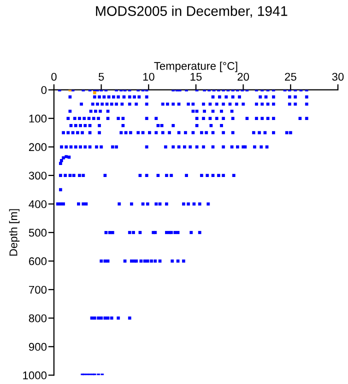  What do you see at coordinates (54, 76) in the screenshot?
I see `x-tick-label: 0` at bounding box center [54, 76].